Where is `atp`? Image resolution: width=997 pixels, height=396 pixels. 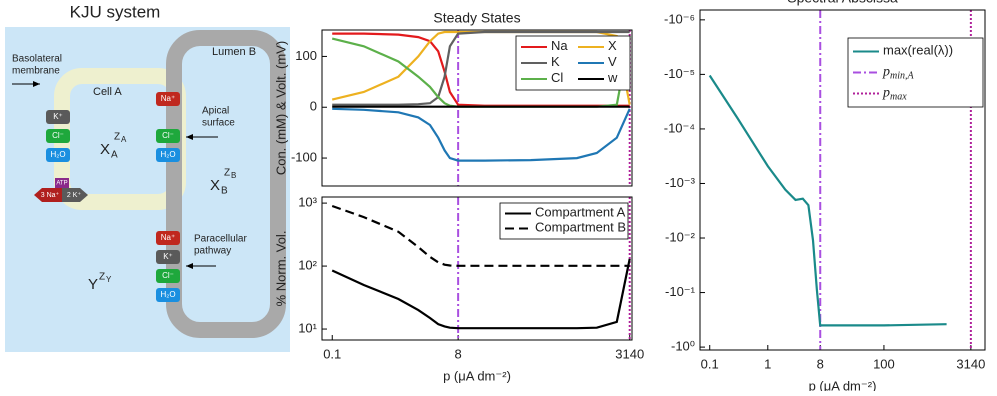 atp is located at coordinates (62, 183).